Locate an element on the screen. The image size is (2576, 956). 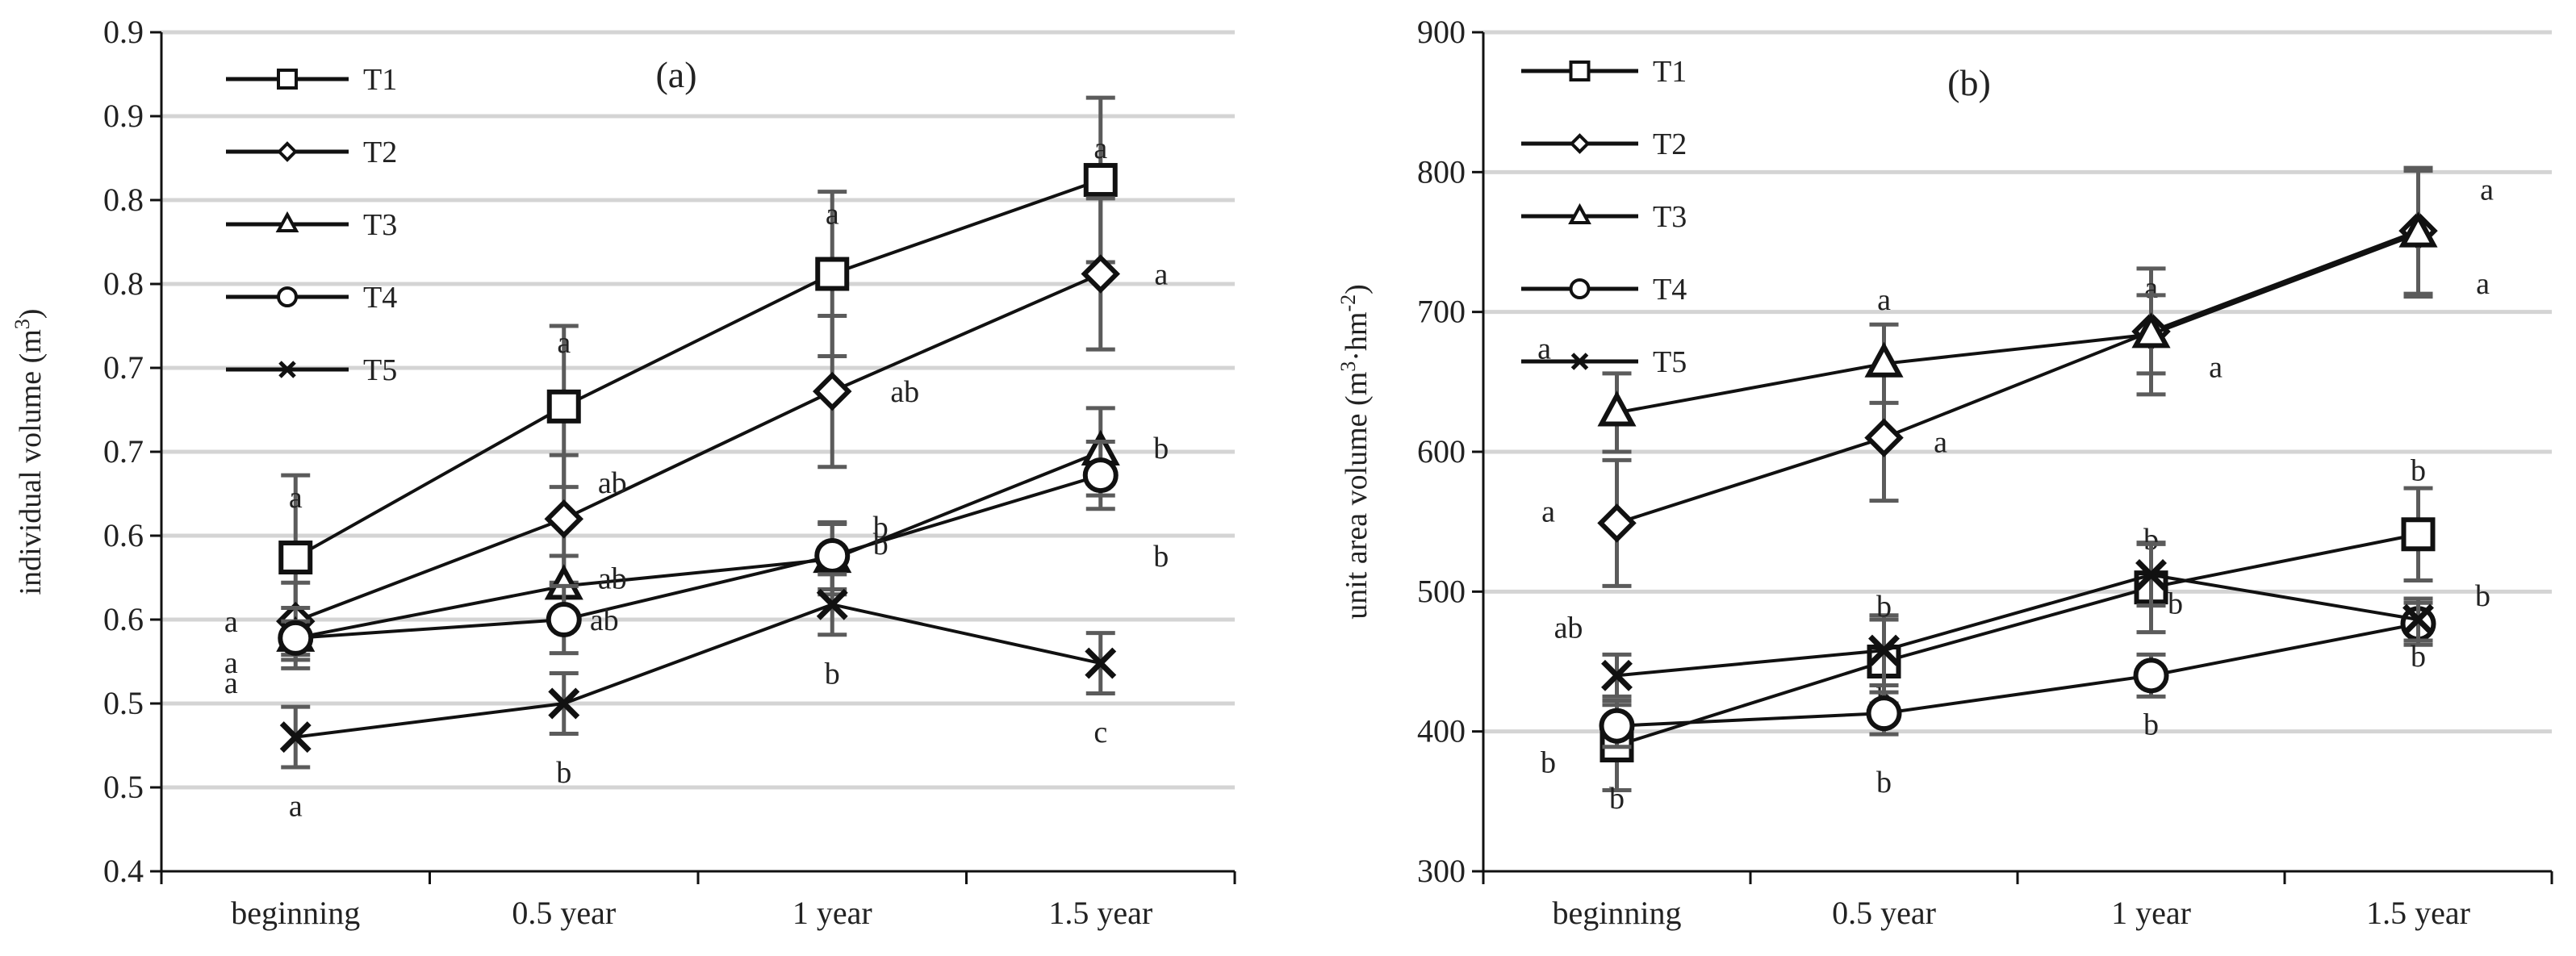
series-t3: a a a a is located at coordinates (2015, 311).